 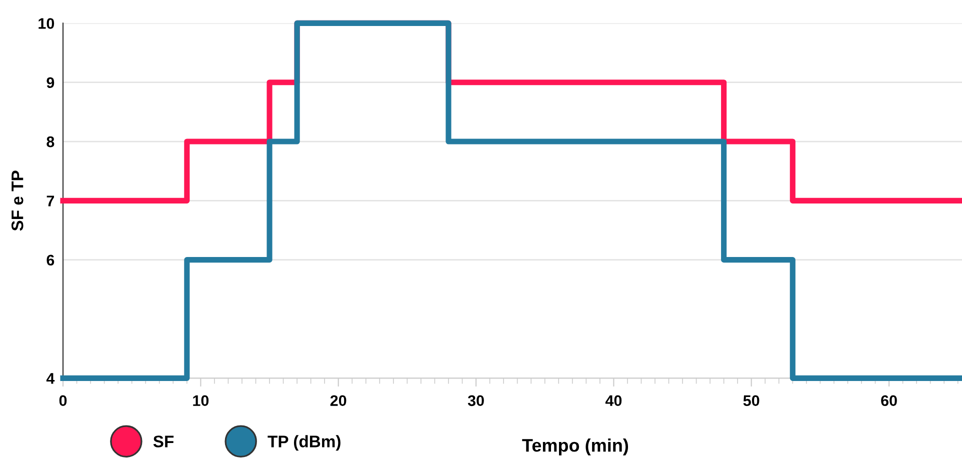 I want to click on x-tick-label: 50, so click(x=751, y=400).